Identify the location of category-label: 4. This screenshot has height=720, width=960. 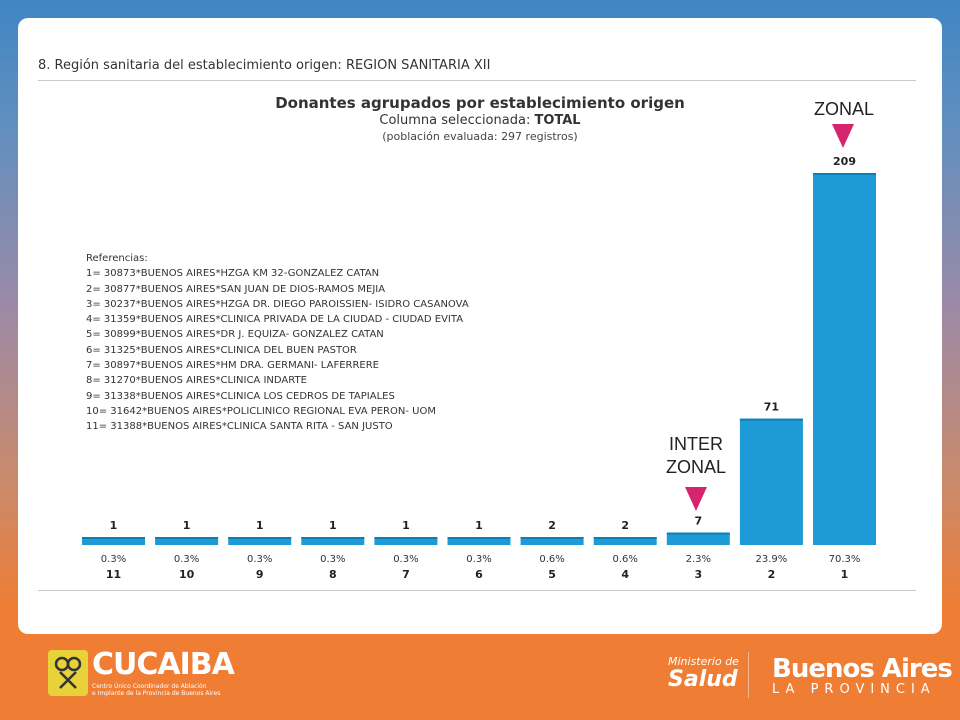
(625, 574).